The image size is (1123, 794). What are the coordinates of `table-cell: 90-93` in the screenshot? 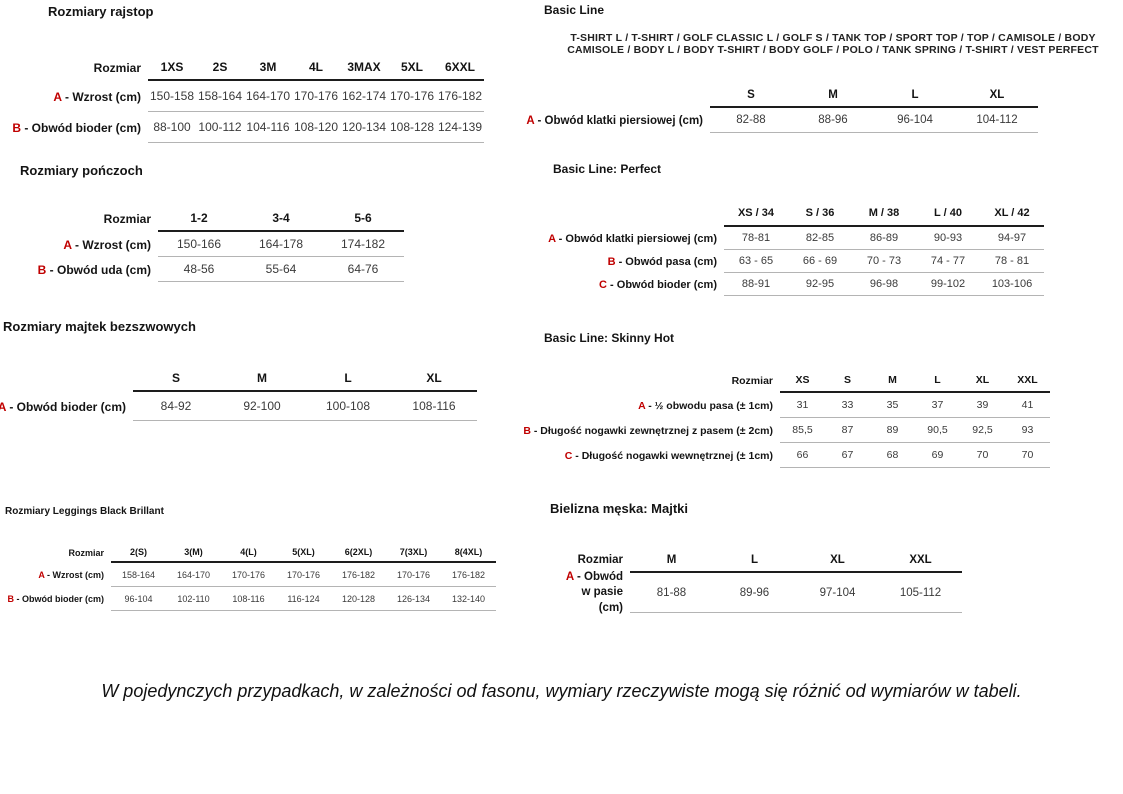 It's located at (948, 238).